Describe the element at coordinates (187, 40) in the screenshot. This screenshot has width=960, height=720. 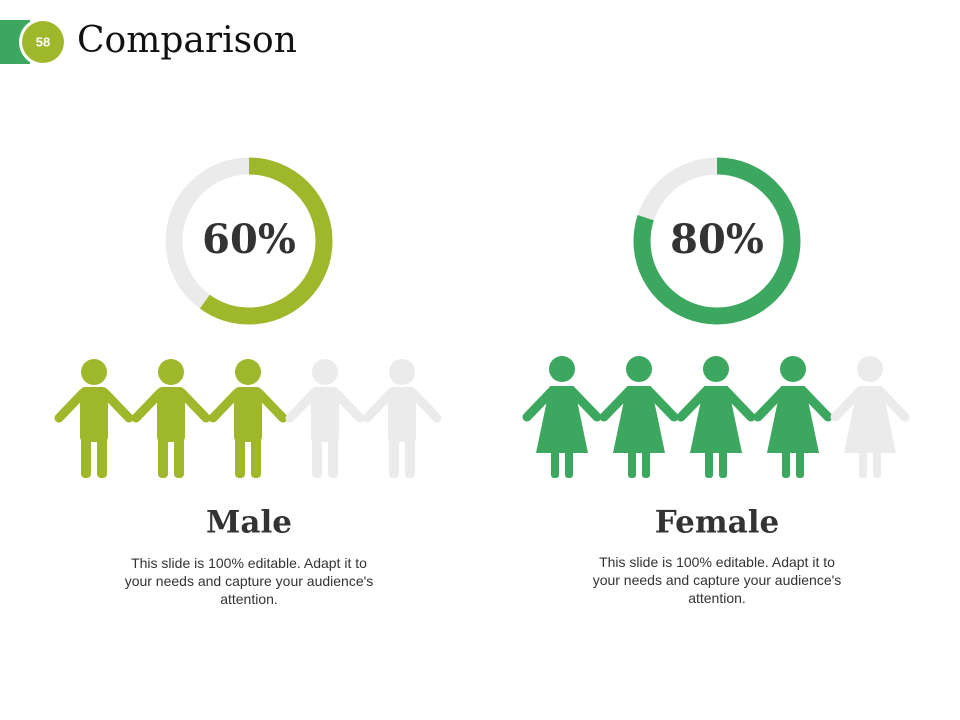
I see `slide-title: Comparison` at that location.